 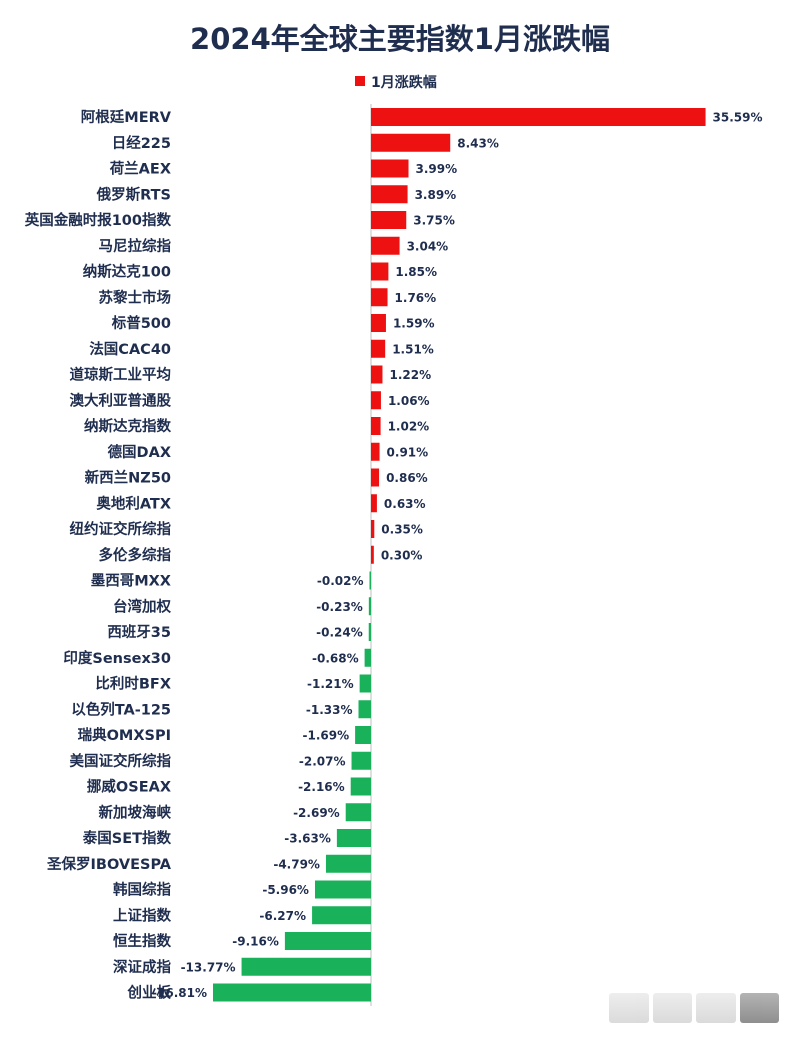 What do you see at coordinates (179, 993) in the screenshot?
I see `value-label: -16.81%` at bounding box center [179, 993].